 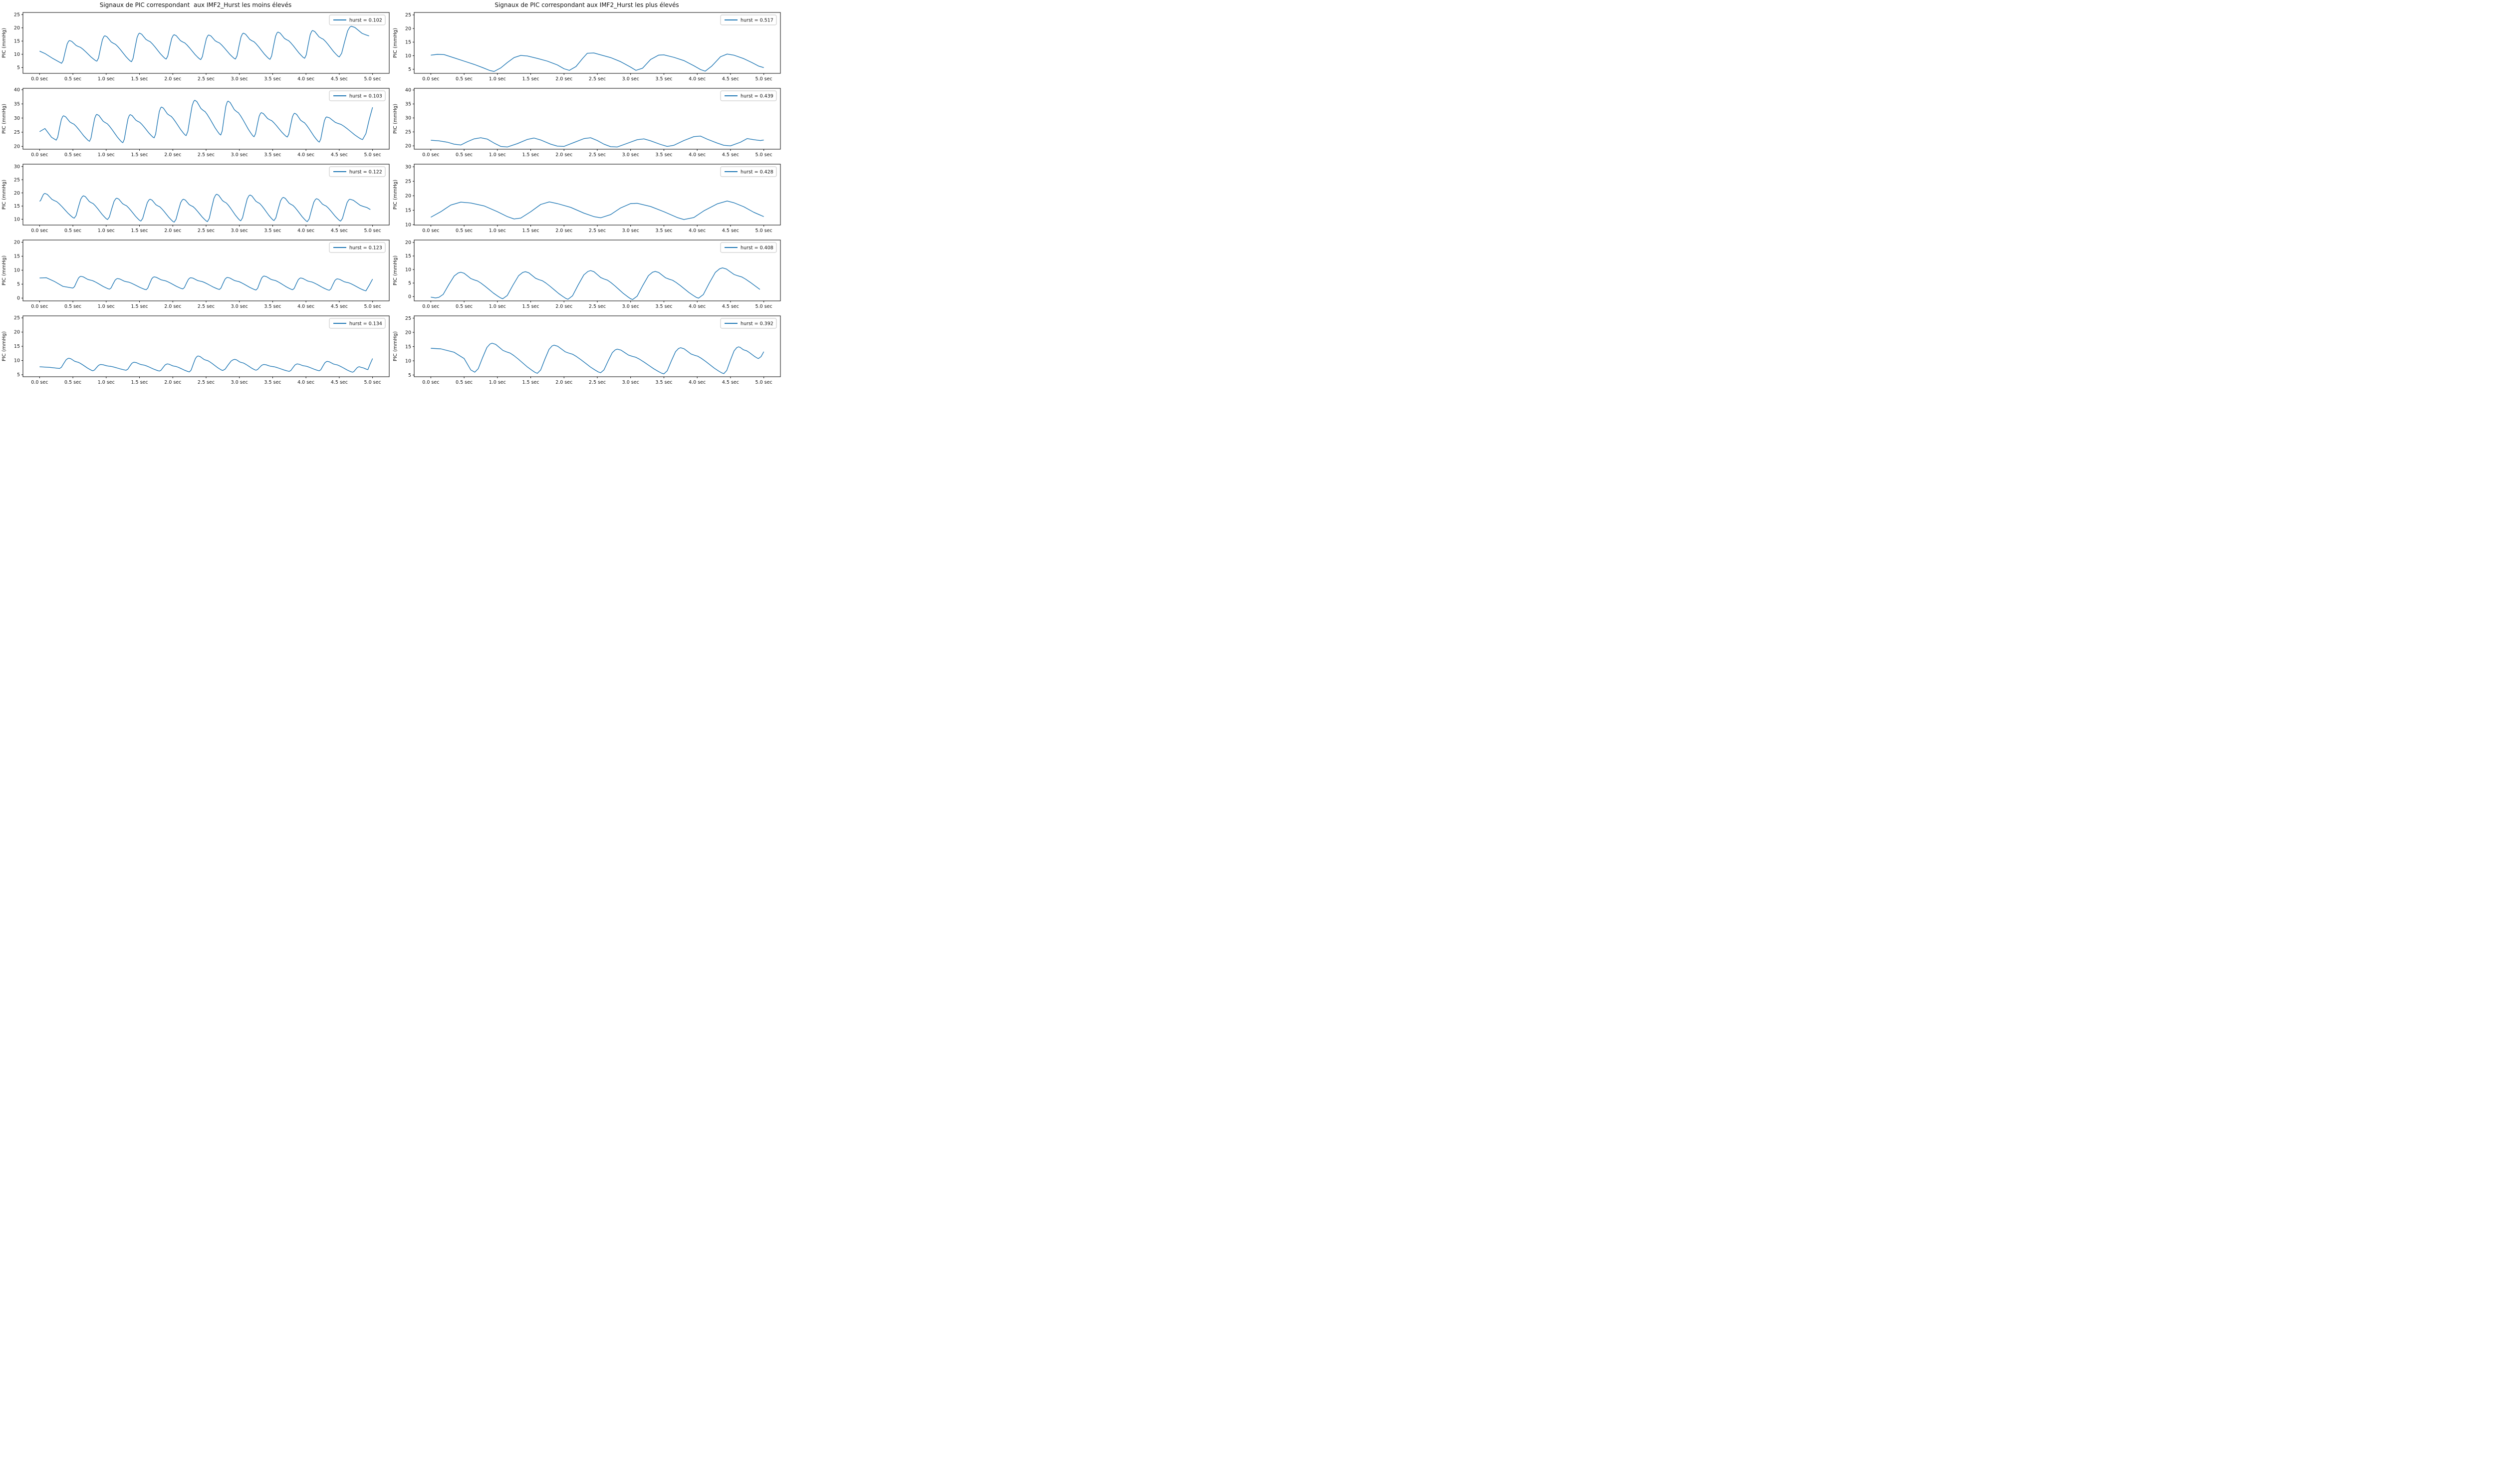 What do you see at coordinates (748, 247) in the screenshot?
I see `legend: hurst = 0.408` at bounding box center [748, 247].